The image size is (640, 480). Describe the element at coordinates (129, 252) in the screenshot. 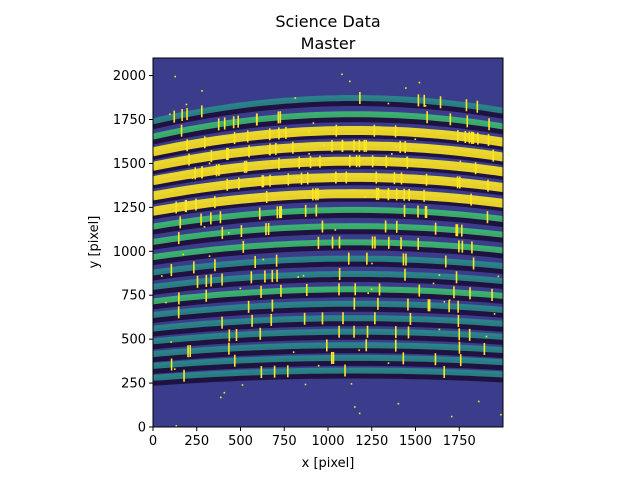

I see `y-tick-label: 1000` at that location.